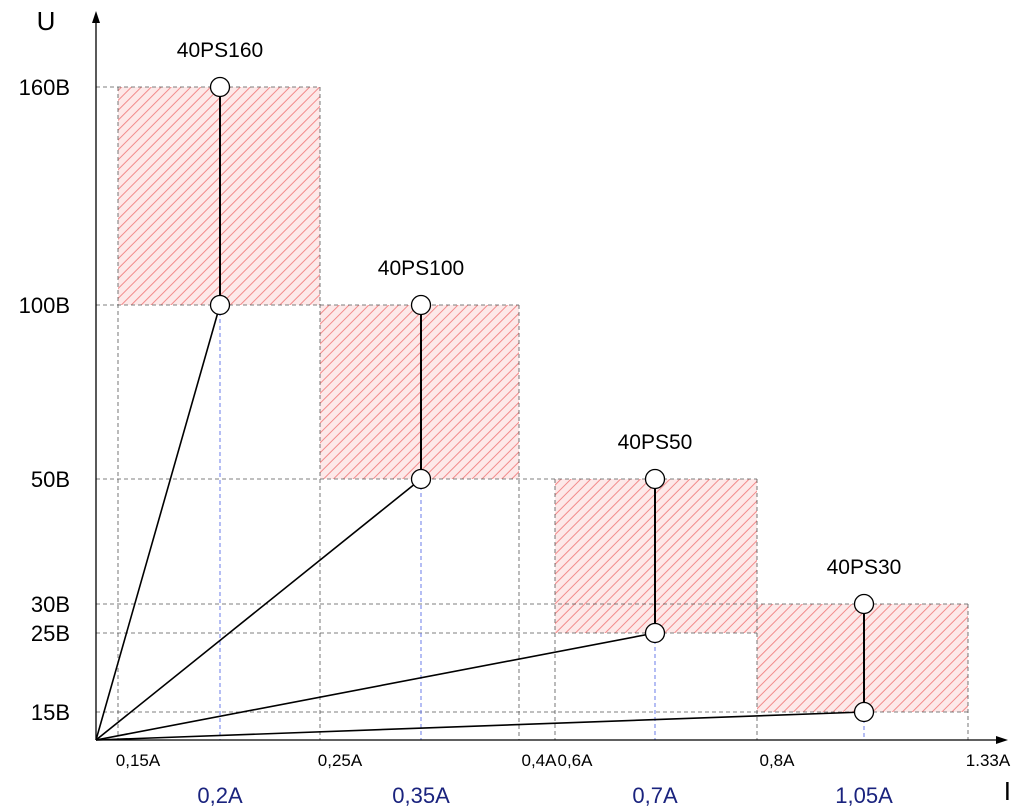  What do you see at coordinates (655, 442) in the screenshot?
I see `series-label: 40PS50` at bounding box center [655, 442].